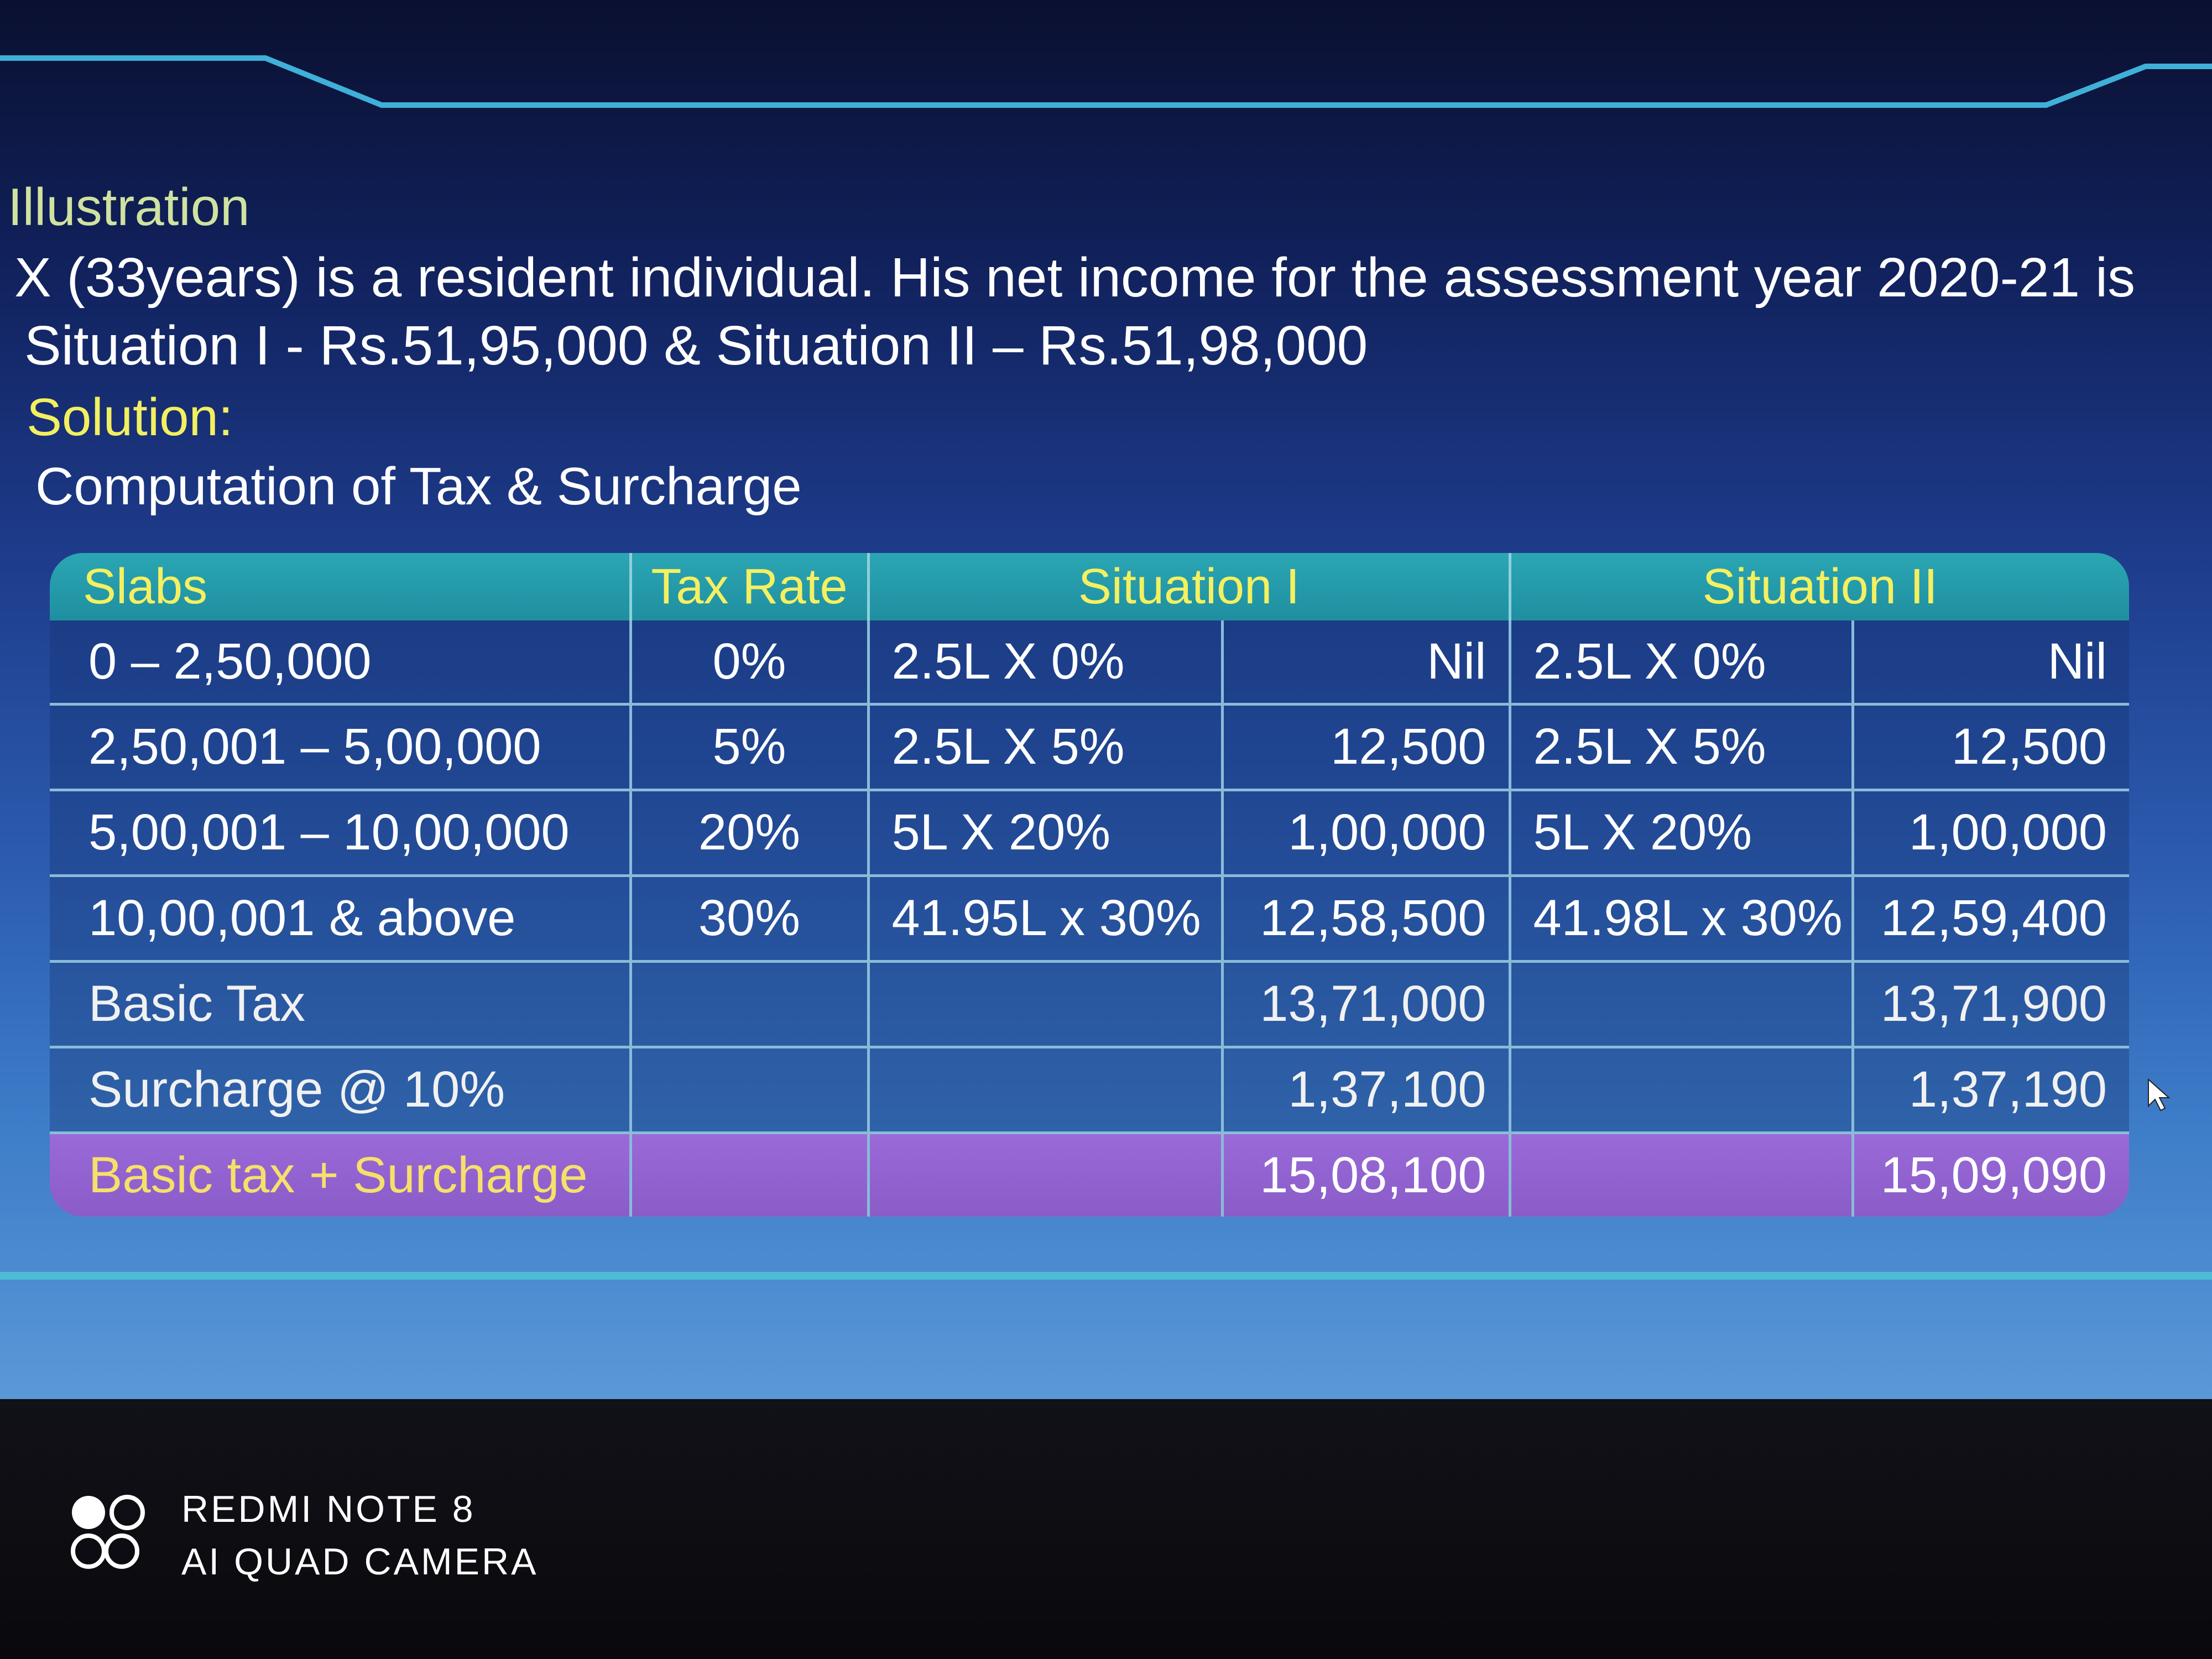 Image resolution: width=2212 pixels, height=1659 pixels. What do you see at coordinates (750, 663) in the screenshot?
I see `rate-cell: 0%` at bounding box center [750, 663].